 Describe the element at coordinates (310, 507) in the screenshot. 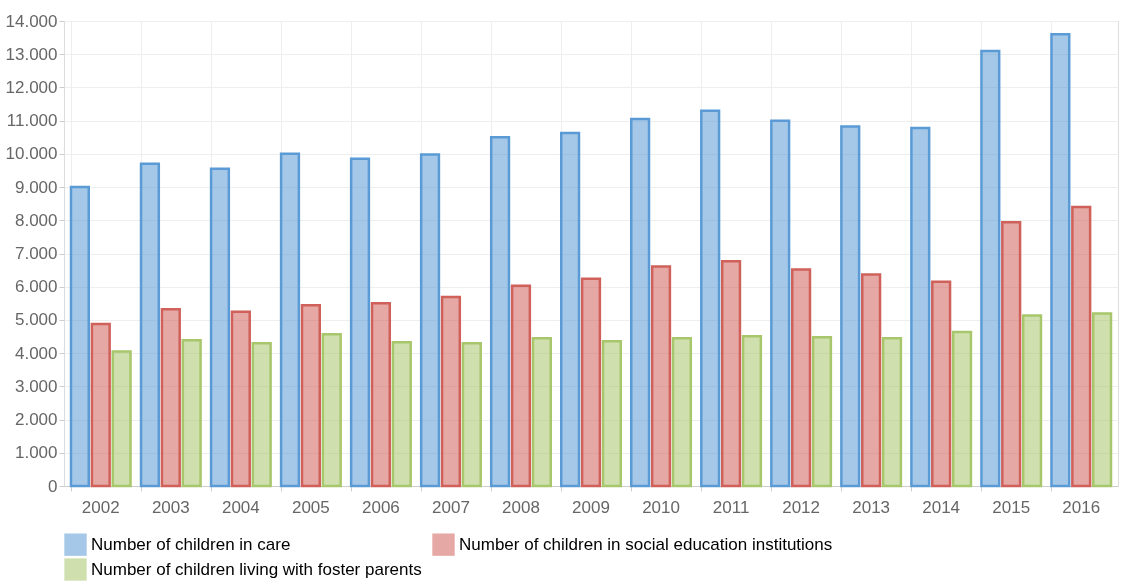

I see `x-tick-label: 2005` at that location.